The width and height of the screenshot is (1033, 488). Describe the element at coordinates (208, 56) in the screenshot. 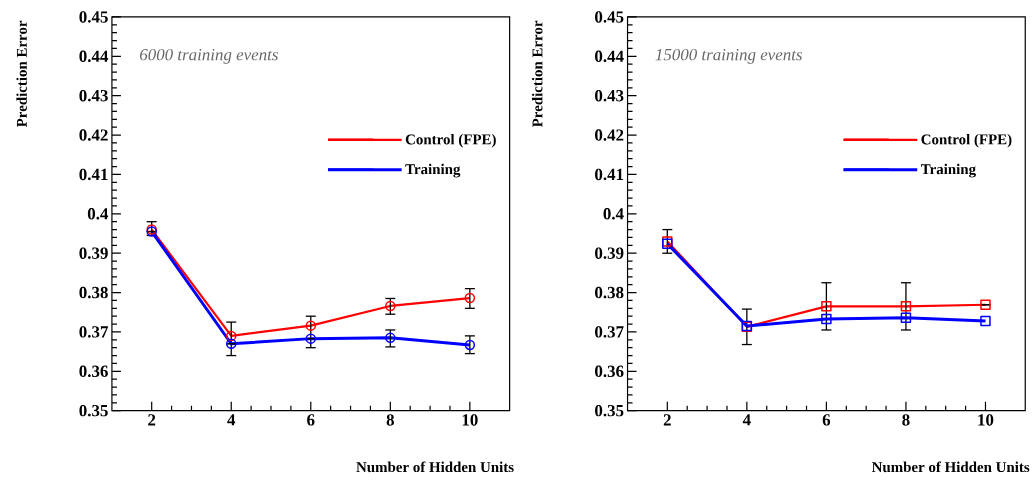

I see `annotation: 6000 training events` at that location.